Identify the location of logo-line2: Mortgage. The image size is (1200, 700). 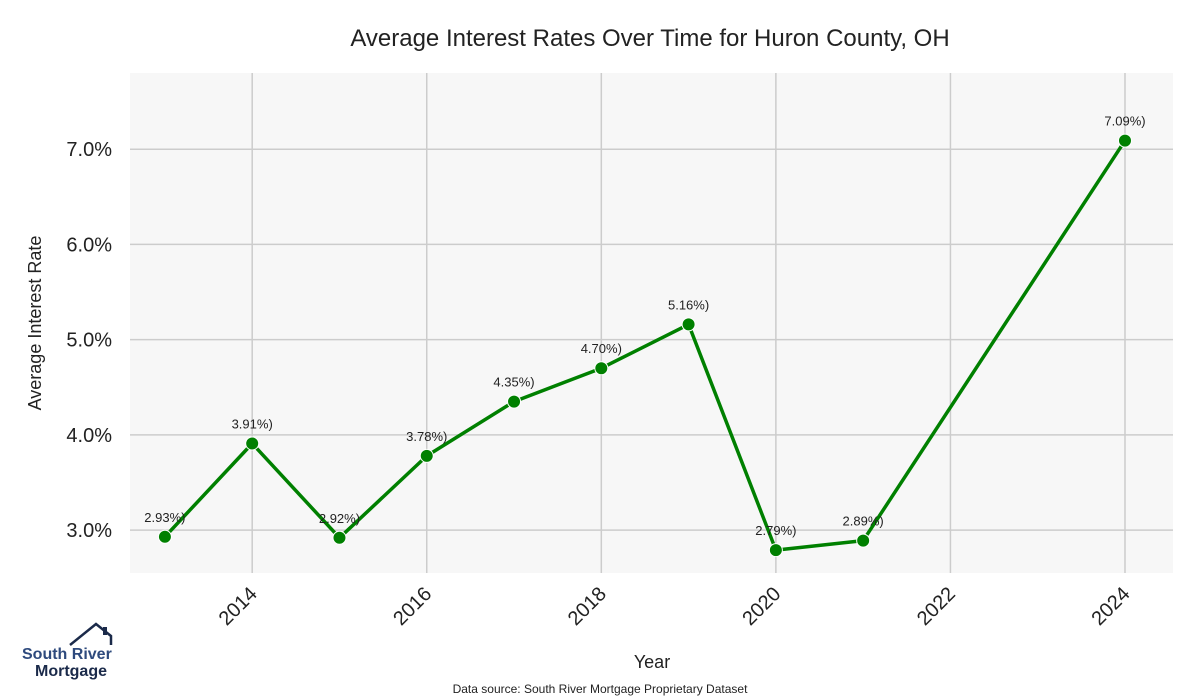
(71, 671).